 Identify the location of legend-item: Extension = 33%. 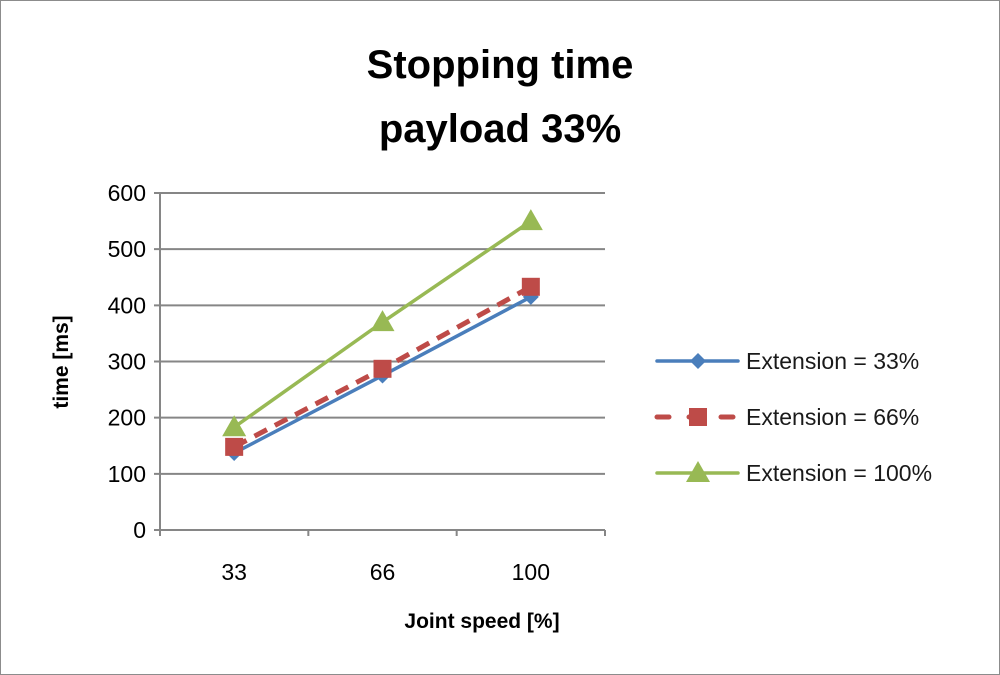
(787, 361).